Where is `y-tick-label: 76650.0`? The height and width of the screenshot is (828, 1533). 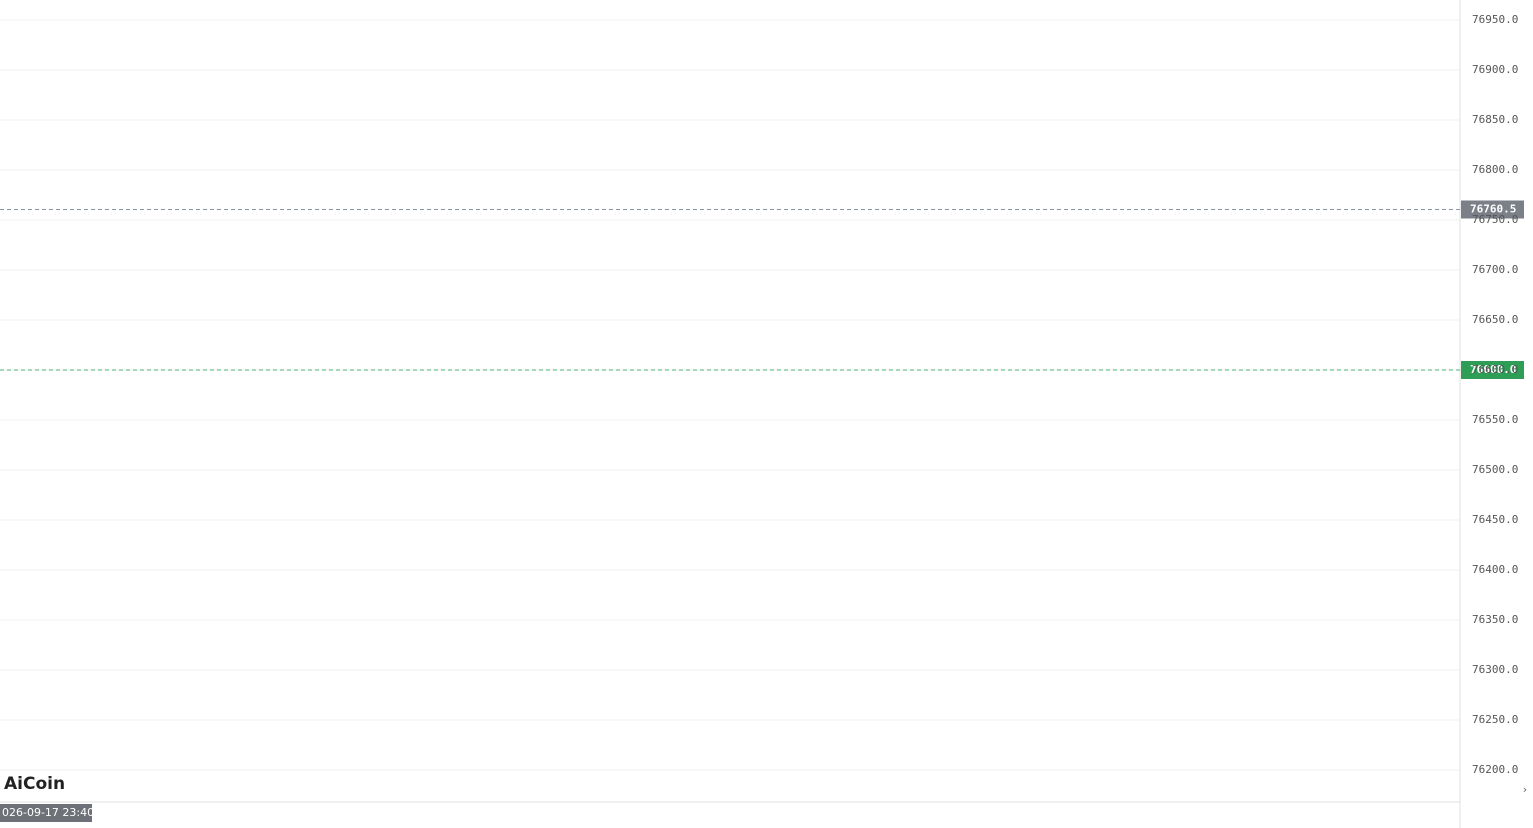 y-tick-label: 76650.0 is located at coordinates (1495, 319).